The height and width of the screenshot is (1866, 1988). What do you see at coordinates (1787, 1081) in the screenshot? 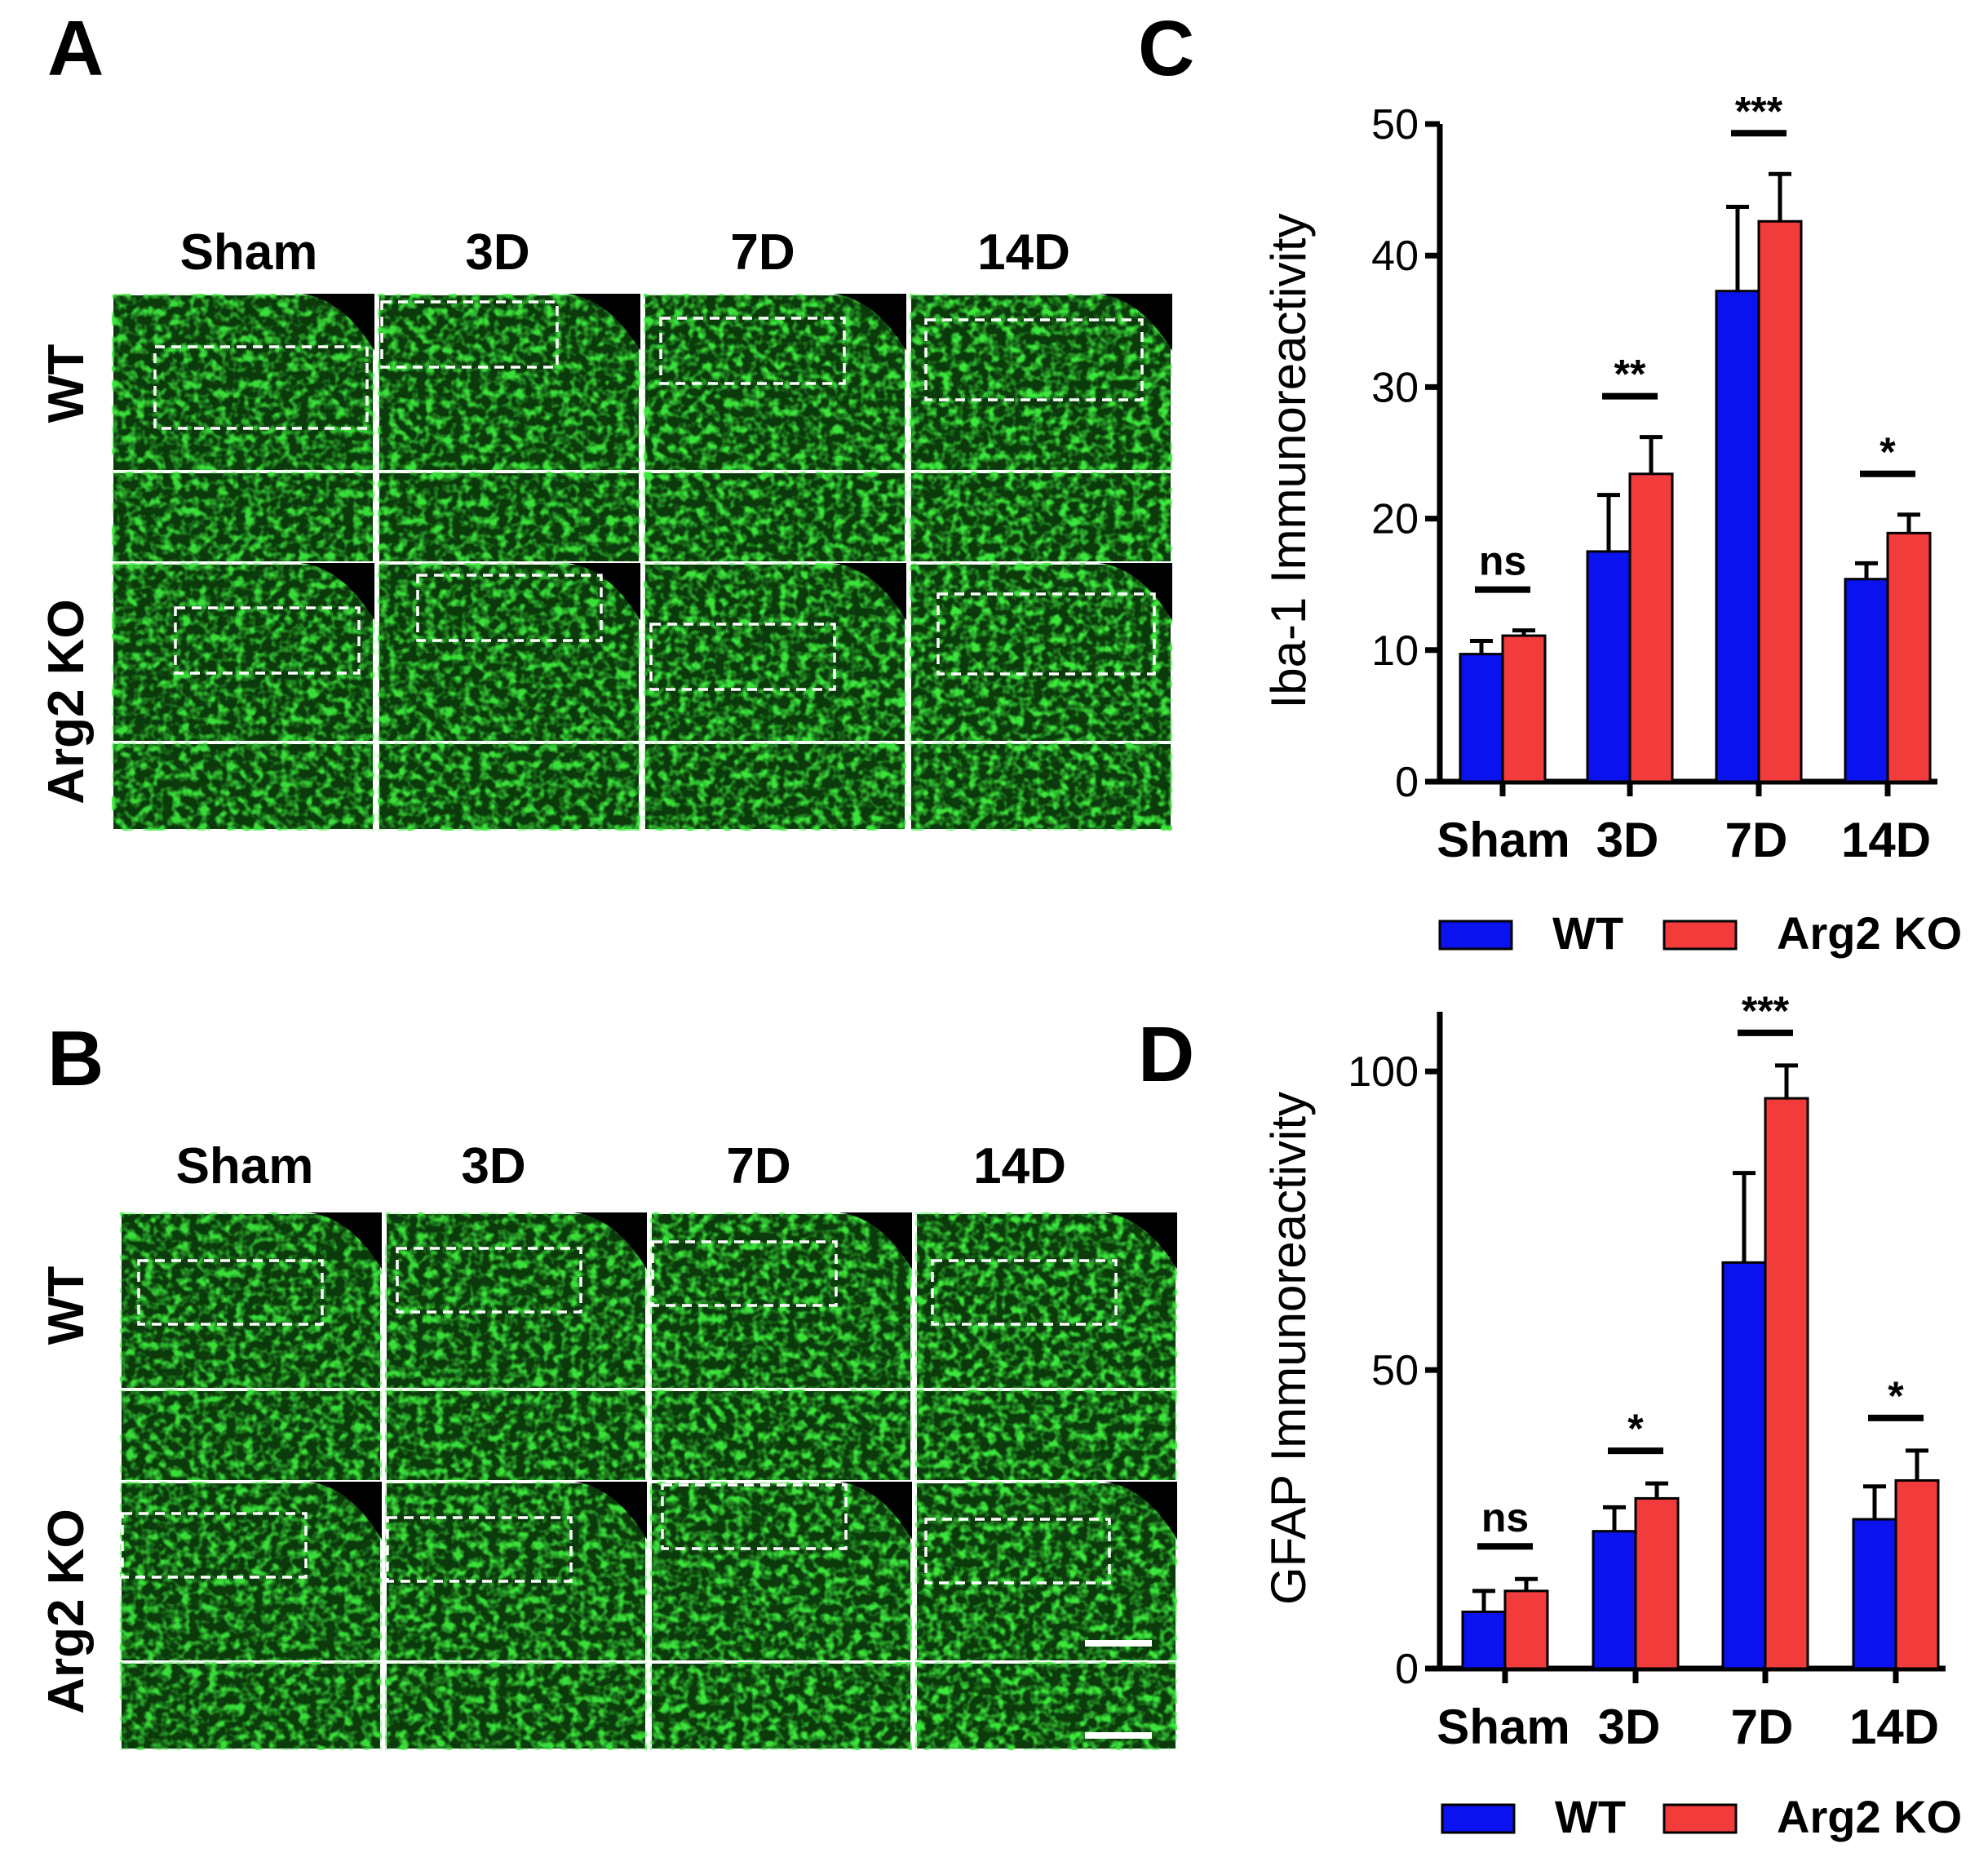
I see `d-error-bar-arg2-ko-7d` at bounding box center [1787, 1081].